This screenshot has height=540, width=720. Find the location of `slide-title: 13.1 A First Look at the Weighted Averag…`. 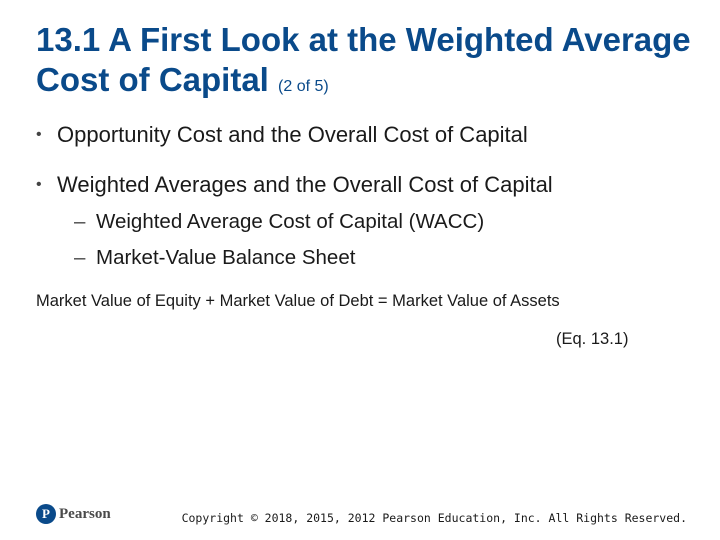

slide-title: 13.1 A First Look at the Weighted Averag… is located at coordinates (366, 63).